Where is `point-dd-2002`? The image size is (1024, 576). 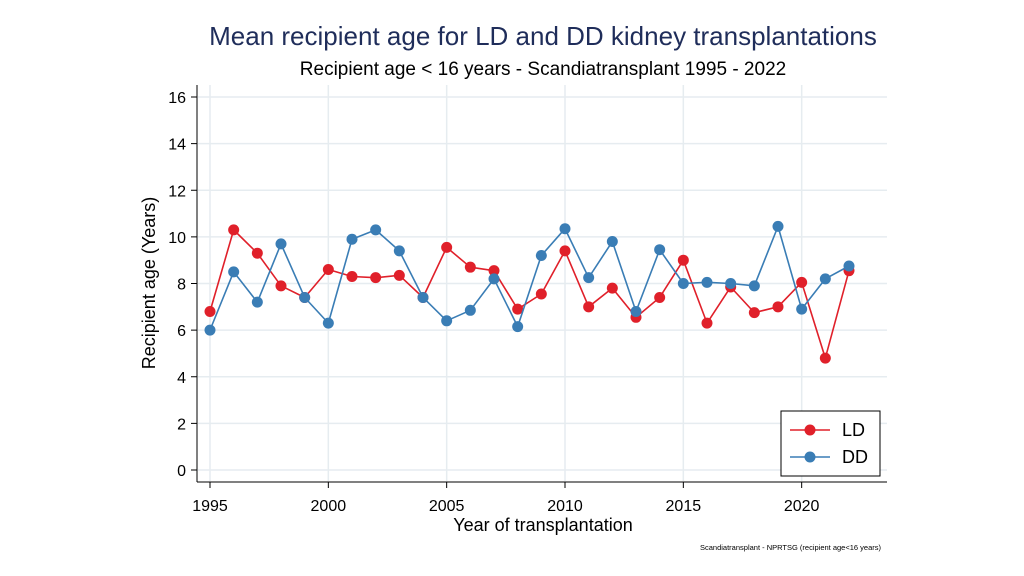
point-dd-2002 is located at coordinates (376, 230).